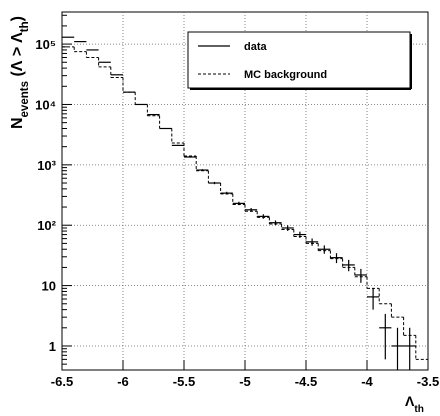 Image resolution: width=440 pixels, height=416 pixels. What do you see at coordinates (419, 409) in the screenshot?
I see `x-axis-title-part: th` at bounding box center [419, 409].